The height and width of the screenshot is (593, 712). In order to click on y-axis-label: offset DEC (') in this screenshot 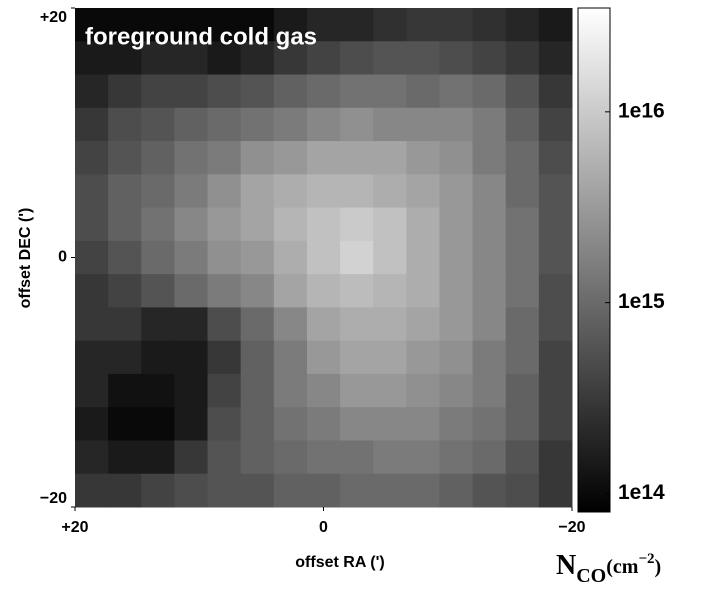, I will do `click(25, 258)`.